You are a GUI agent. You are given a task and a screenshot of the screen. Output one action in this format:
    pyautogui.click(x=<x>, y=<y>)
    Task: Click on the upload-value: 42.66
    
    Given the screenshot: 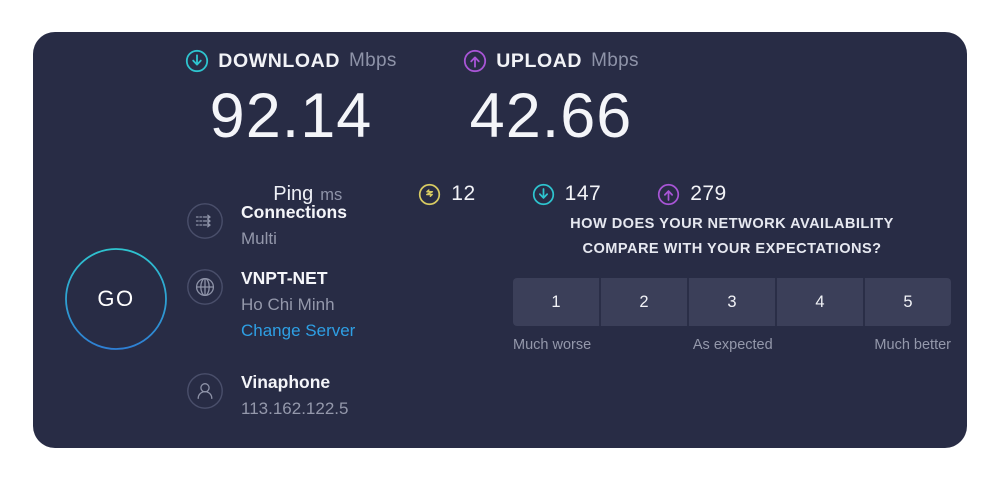 What is the action you would take?
    pyautogui.click(x=551, y=116)
    